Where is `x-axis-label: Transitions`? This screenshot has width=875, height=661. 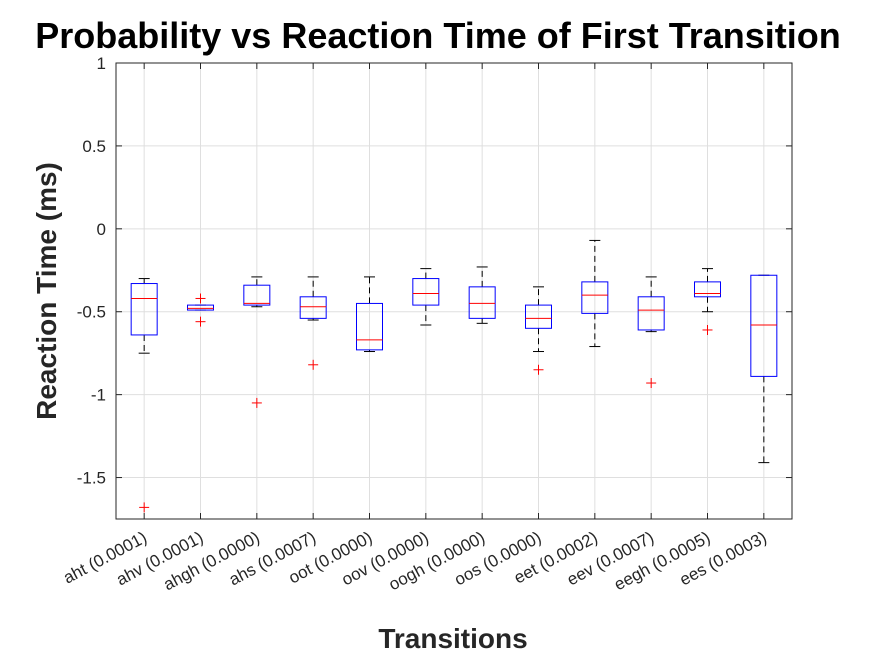 x-axis-label: Transitions is located at coordinates (452, 638).